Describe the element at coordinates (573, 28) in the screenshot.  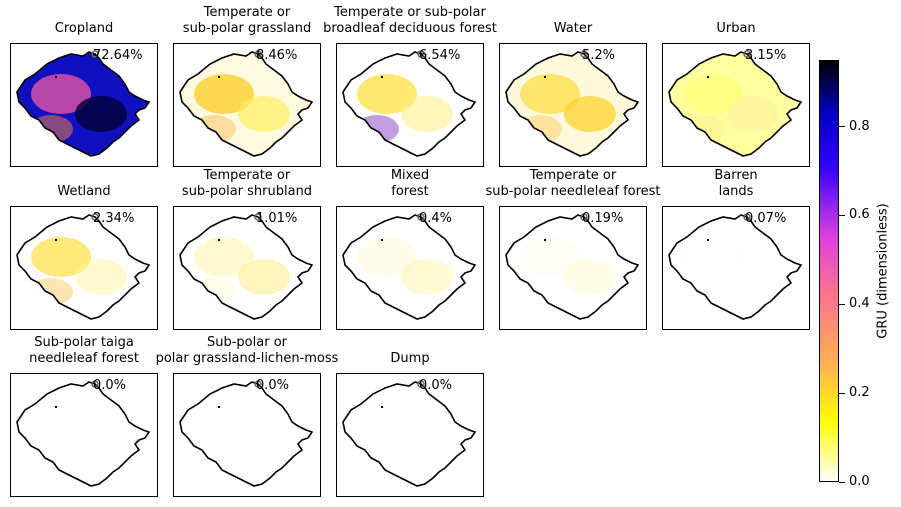
I see `panel-title: Water` at that location.